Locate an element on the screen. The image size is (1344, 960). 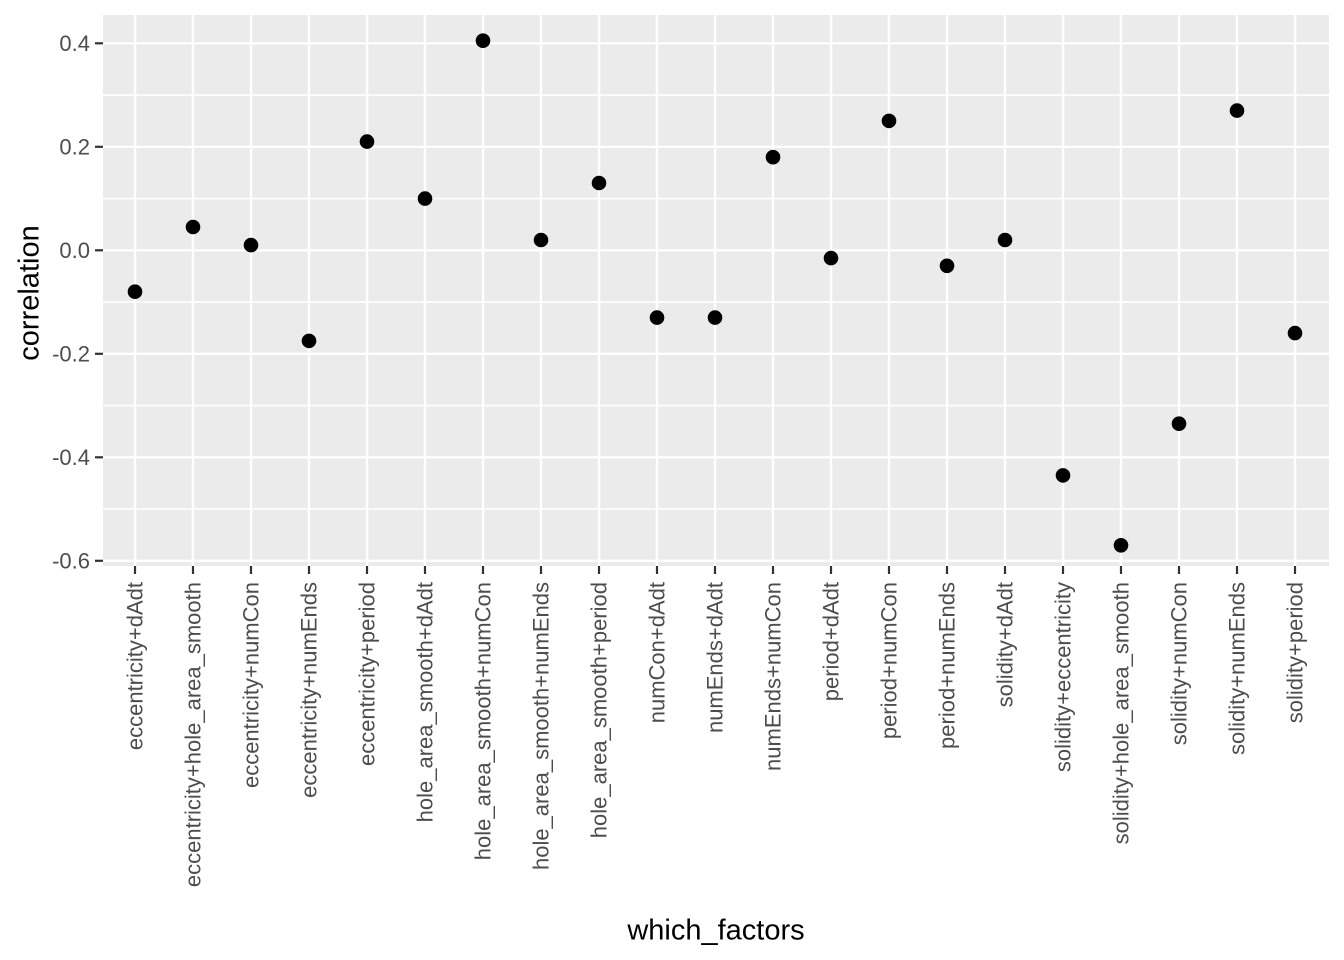
x-tick-label: period+numCon is located at coordinates (889, 660).